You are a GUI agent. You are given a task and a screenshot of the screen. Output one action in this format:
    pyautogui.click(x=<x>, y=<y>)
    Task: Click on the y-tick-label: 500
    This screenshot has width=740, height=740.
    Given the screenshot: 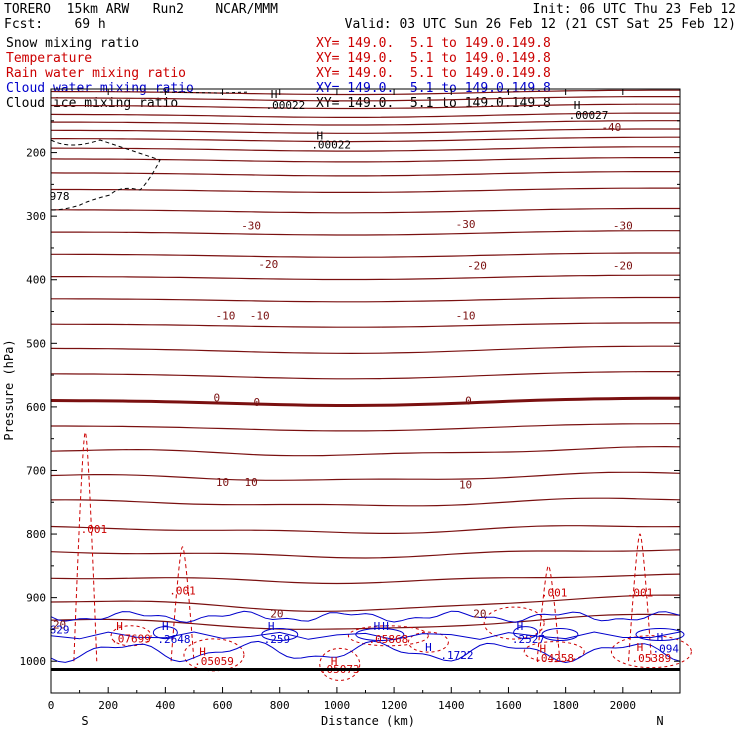 What is the action you would take?
    pyautogui.click(x=36, y=343)
    